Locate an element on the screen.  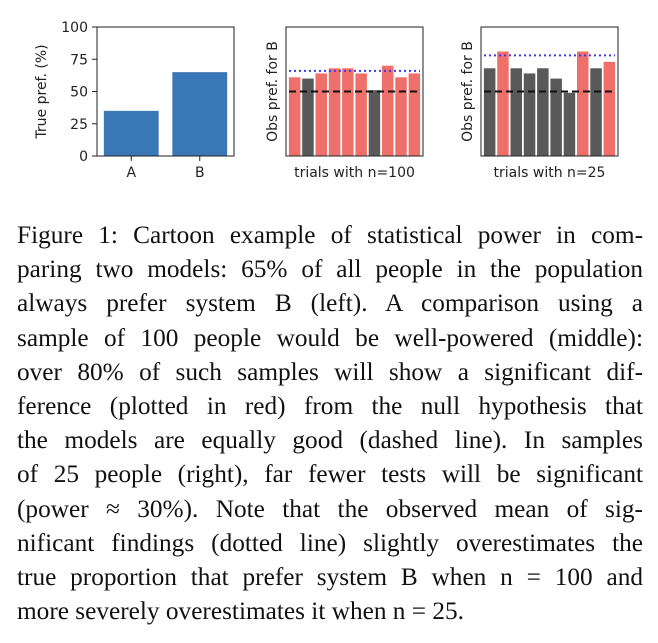
y-tick-label: 50 is located at coordinates (79, 93).